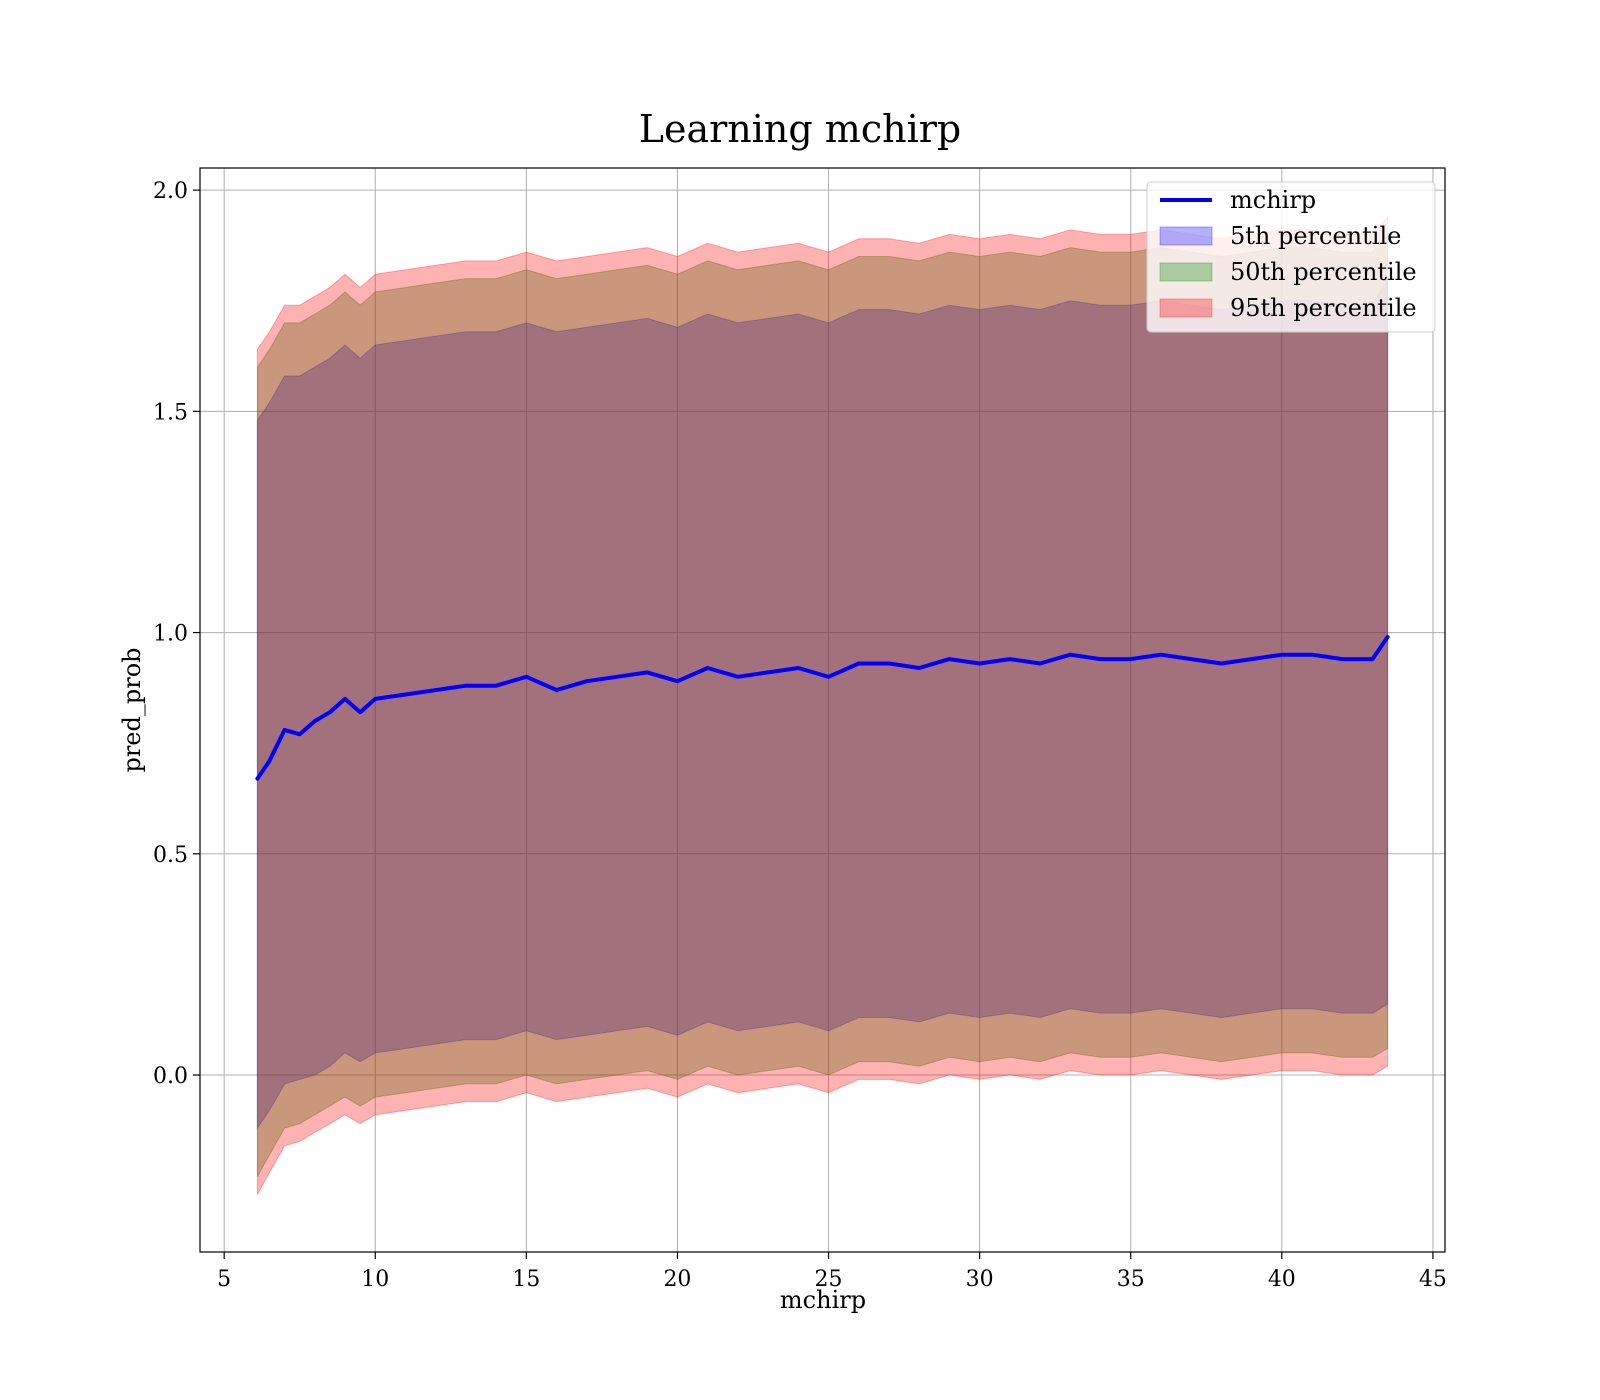  Describe the element at coordinates (1186, 236) in the screenshot. I see `legend-swatch-5th` at that location.